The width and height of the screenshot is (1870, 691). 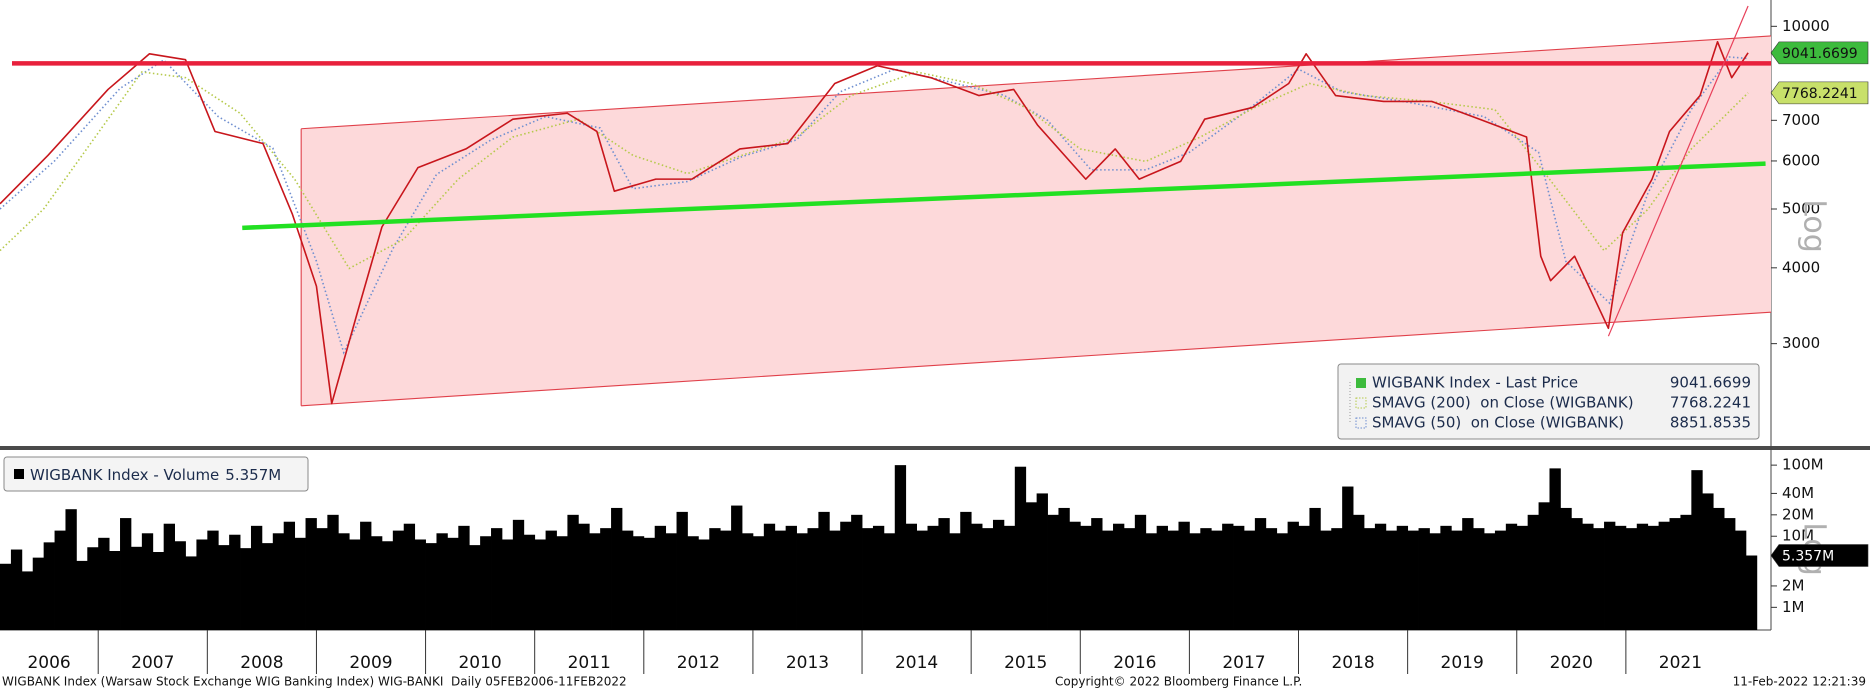 What do you see at coordinates (1799, 682) in the screenshot?
I see `footer-right: 11-Feb-2022 12:21:39` at bounding box center [1799, 682].